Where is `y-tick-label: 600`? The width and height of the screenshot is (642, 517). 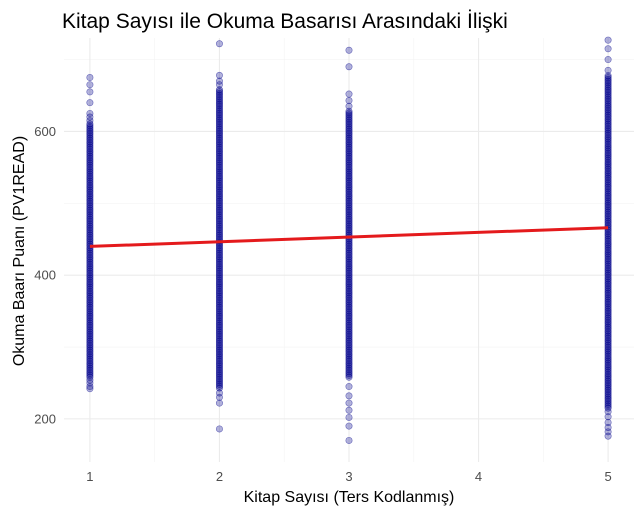
y-tick-label: 600 is located at coordinates (45, 131).